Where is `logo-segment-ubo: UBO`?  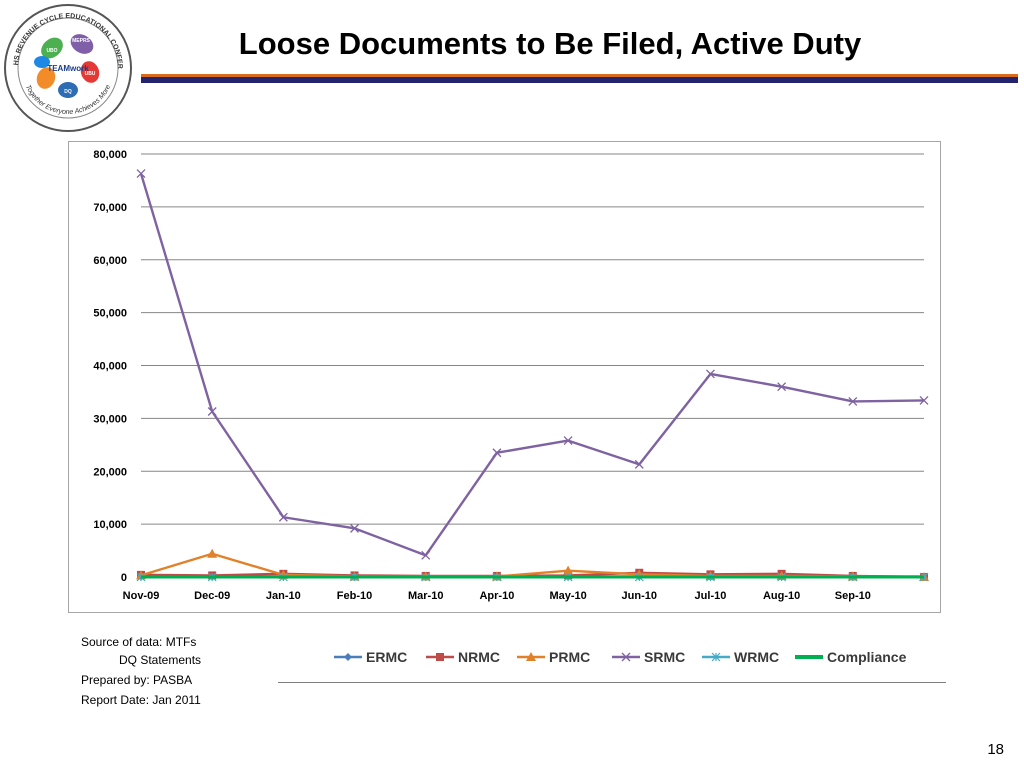 logo-segment-ubo: UBO is located at coordinates (51, 51).